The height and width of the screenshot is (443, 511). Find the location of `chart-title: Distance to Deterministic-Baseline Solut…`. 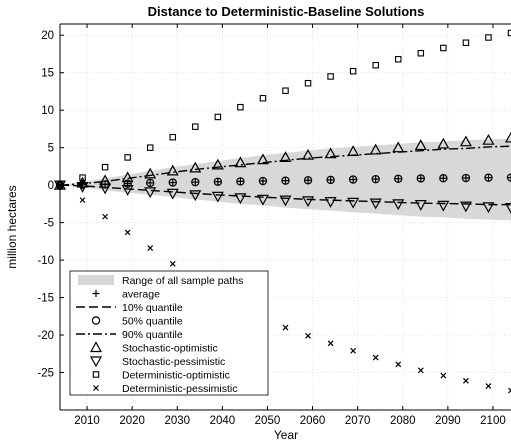

chart-title: Distance to Deterministic-Baseline Solut… is located at coordinates (286, 11).